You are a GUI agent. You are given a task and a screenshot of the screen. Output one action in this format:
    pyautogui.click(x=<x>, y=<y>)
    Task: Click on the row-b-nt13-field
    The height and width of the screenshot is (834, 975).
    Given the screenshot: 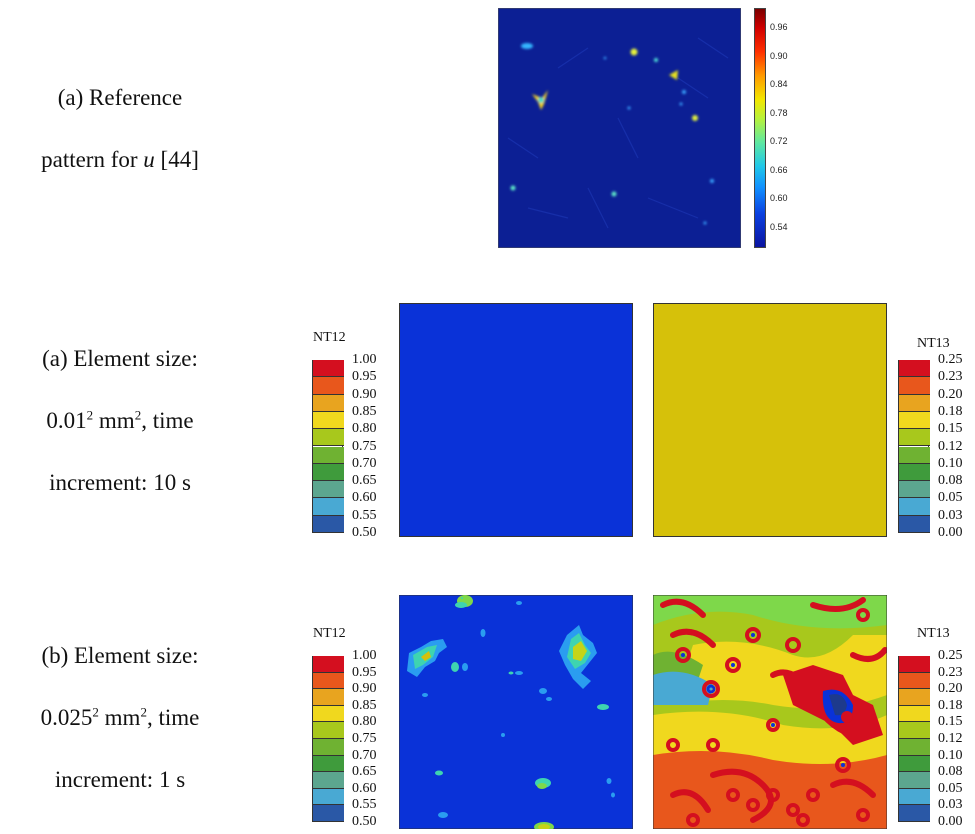 What is the action you would take?
    pyautogui.click(x=770, y=712)
    